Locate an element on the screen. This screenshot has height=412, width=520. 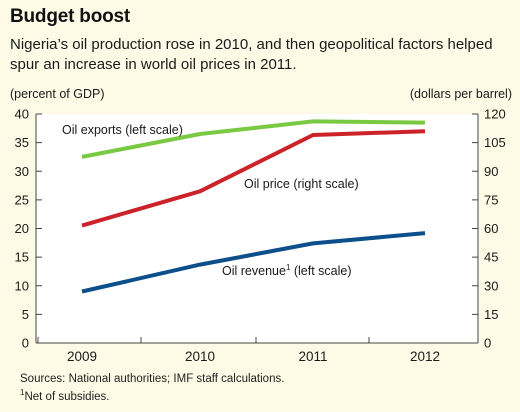
series-line-oil-revenue is located at coordinates (253, 262).